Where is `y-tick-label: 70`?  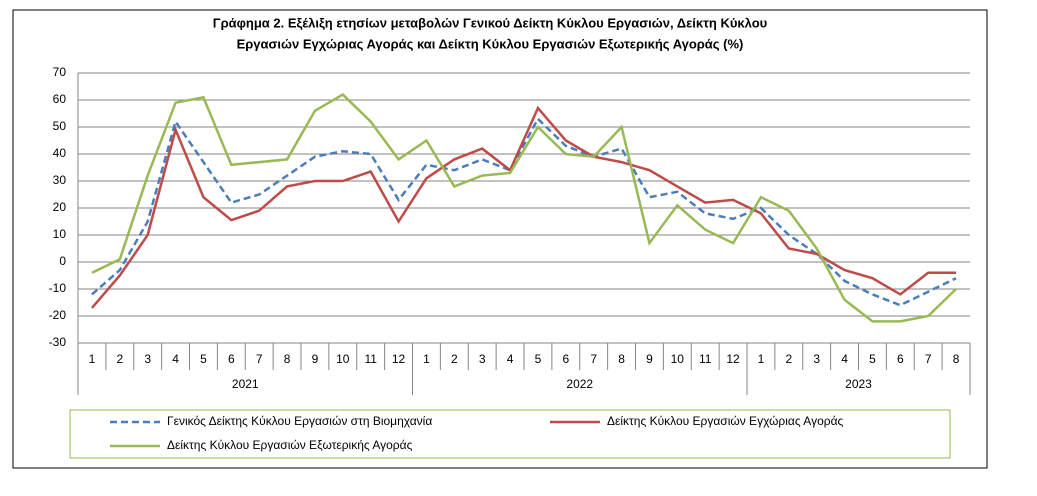 y-tick-label: 70 is located at coordinates (60, 72).